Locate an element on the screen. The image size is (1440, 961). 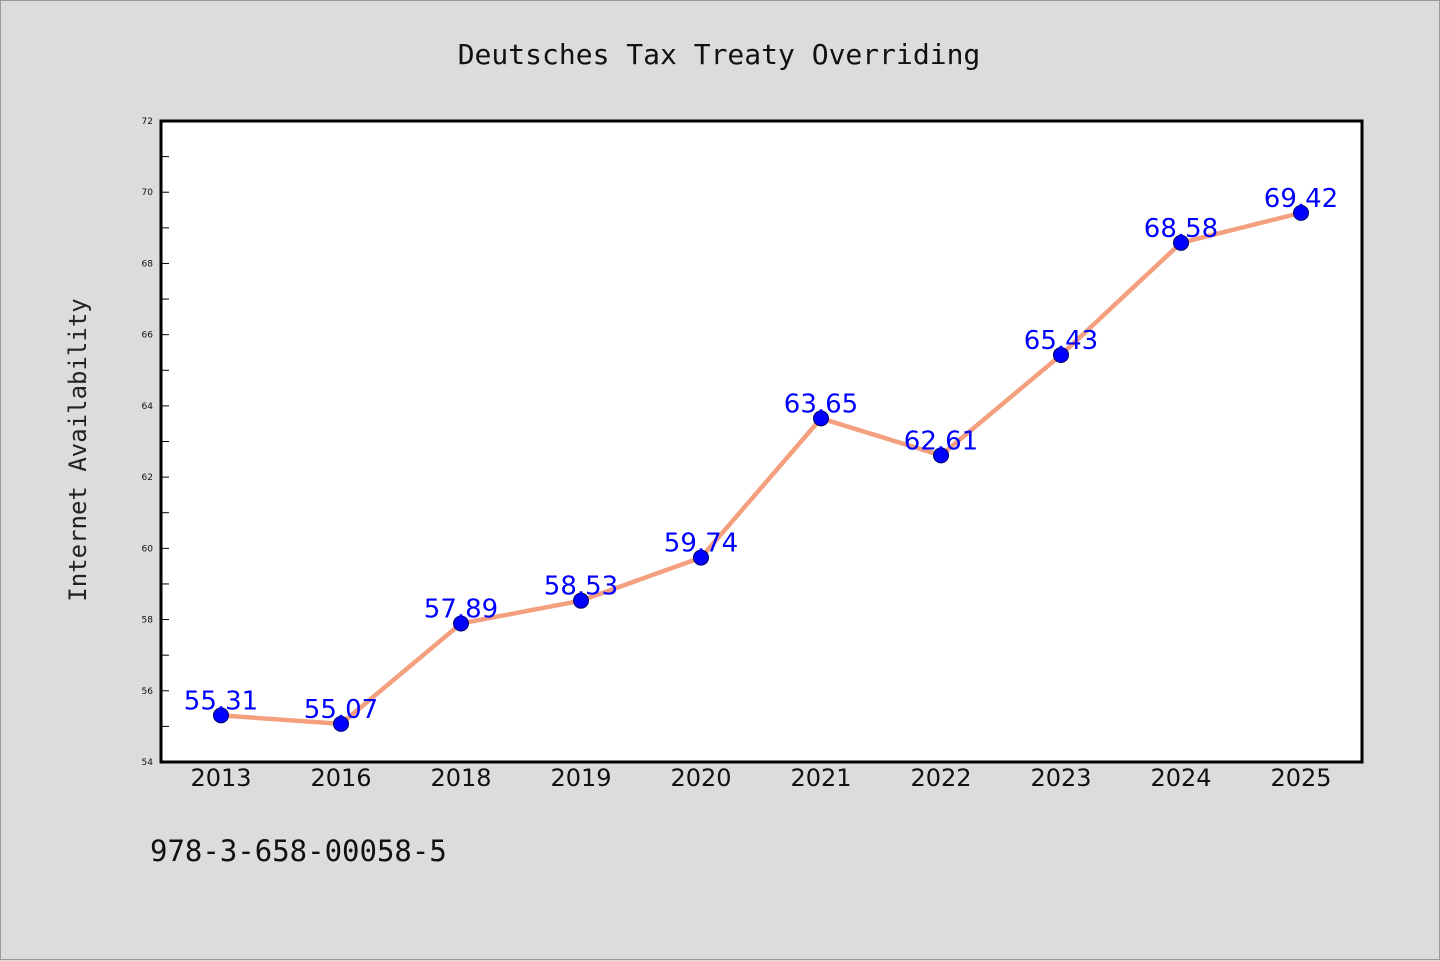
y-tick-label: 64 is located at coordinates (148, 407).